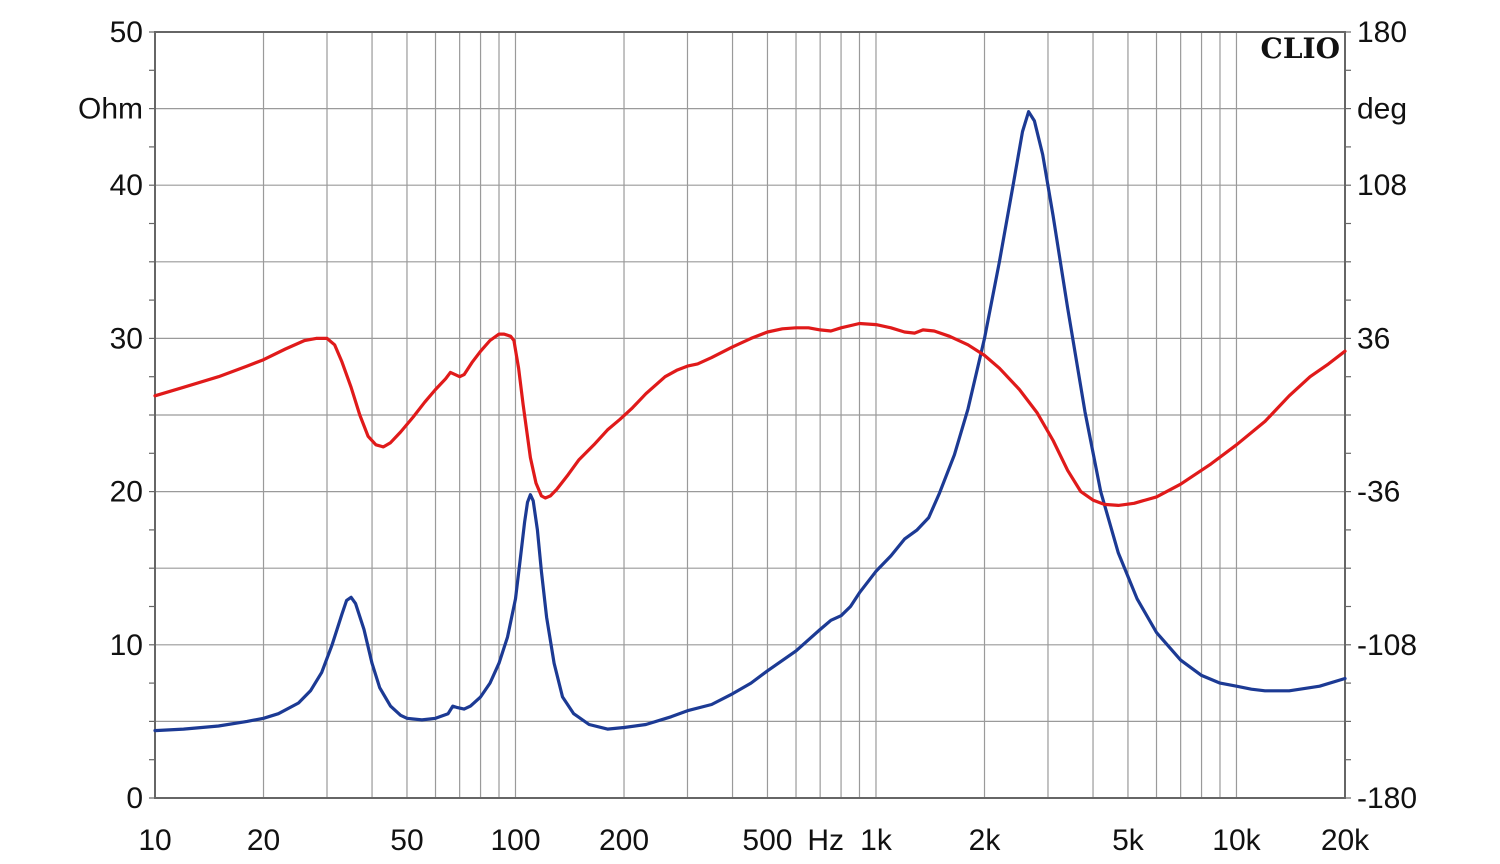 Image resolution: width=1500 pixels, height=864 pixels. What do you see at coordinates (126, 338) in the screenshot?
I see `y-left-tick-label: 30` at bounding box center [126, 338].